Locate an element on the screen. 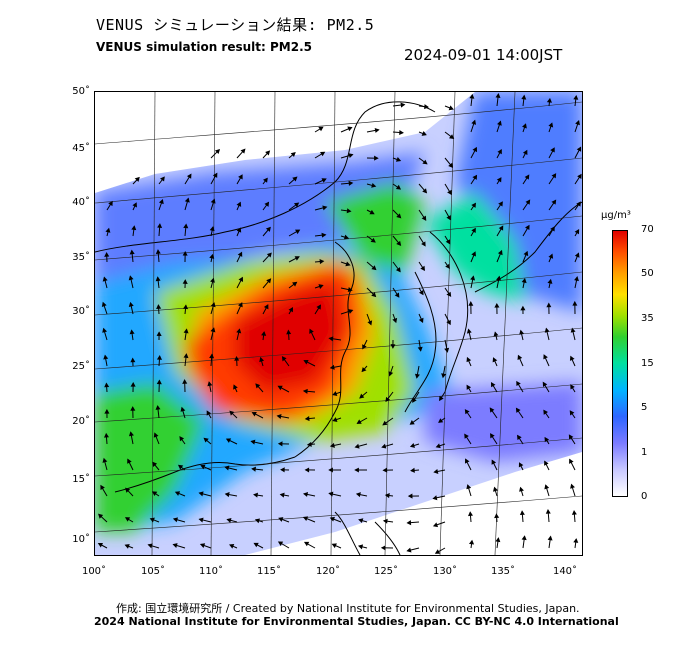 The image size is (700, 649). lat-label: 25˚ is located at coordinates (81, 366).